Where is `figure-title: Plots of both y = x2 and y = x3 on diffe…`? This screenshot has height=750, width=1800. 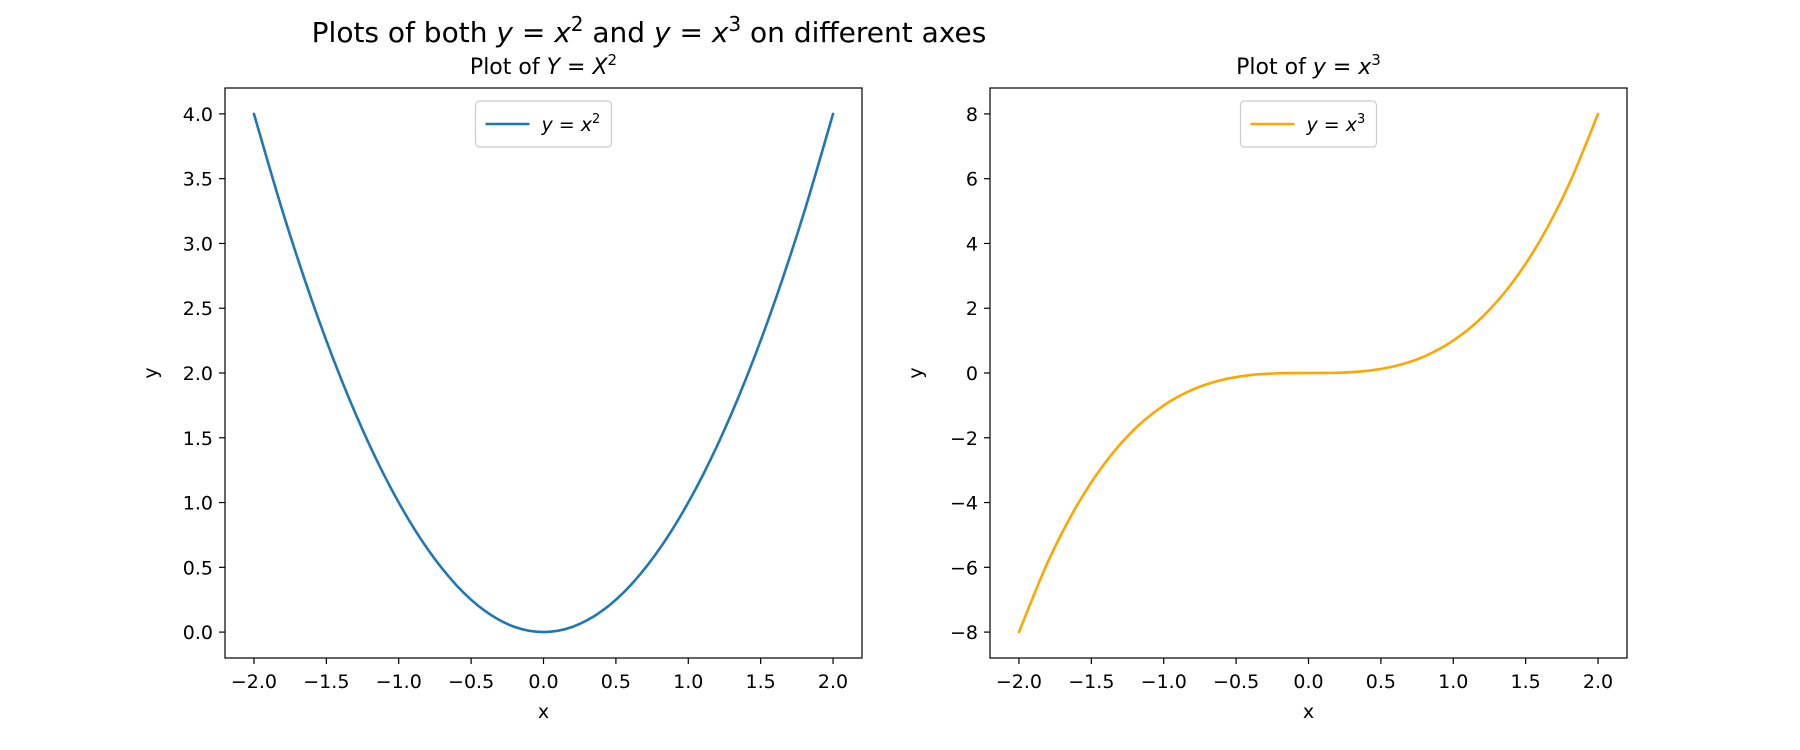
figure-title: Plots of both y = x2 and y = x3 on diffe… is located at coordinates (649, 30).